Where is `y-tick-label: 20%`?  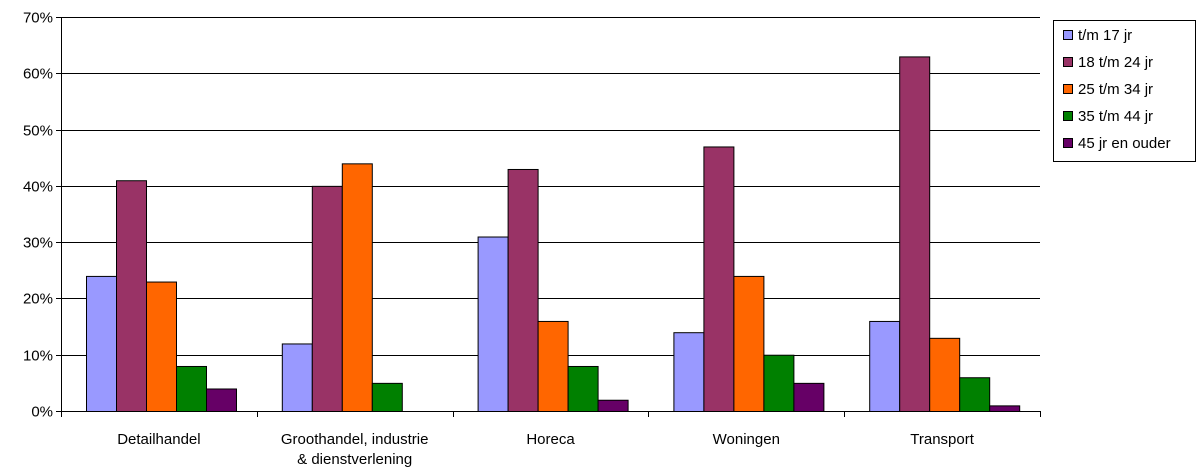 y-tick-label: 20% is located at coordinates (38, 299).